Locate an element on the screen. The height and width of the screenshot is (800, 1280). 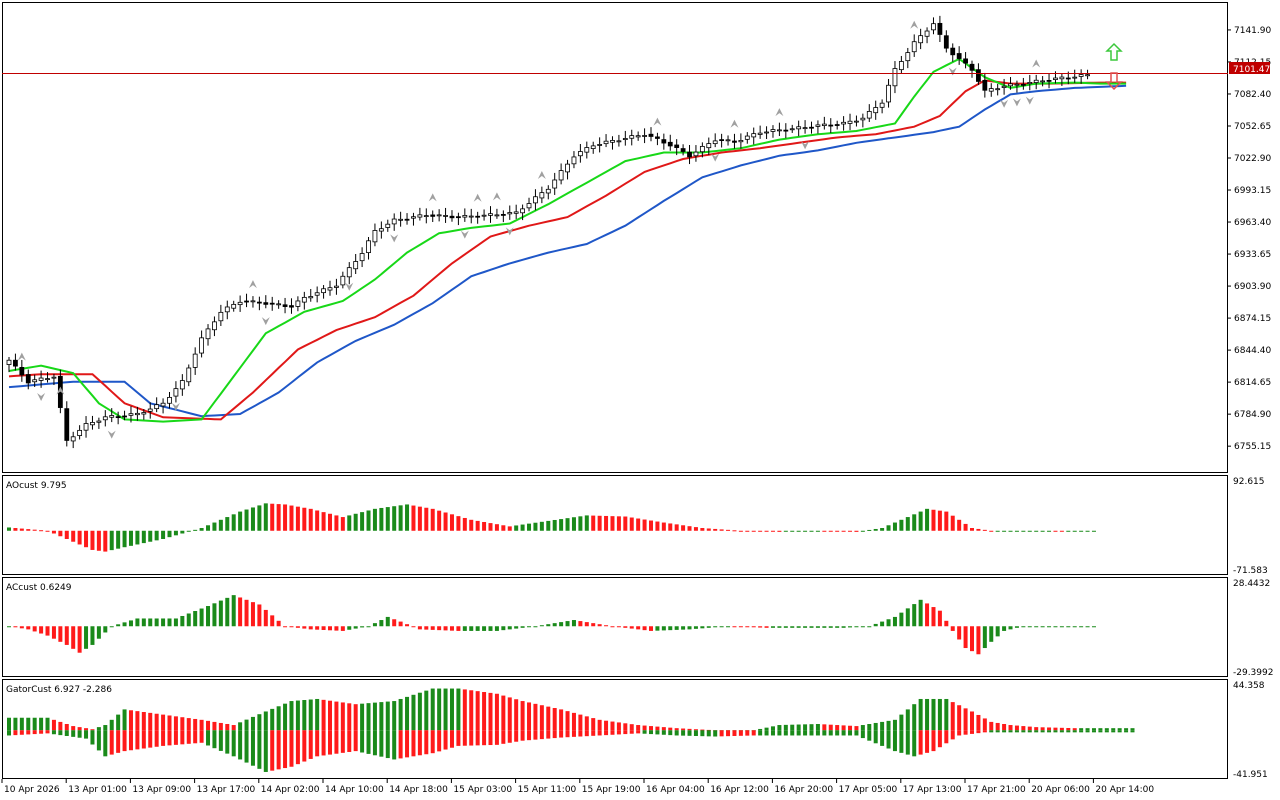
price-axis-tick: 6993.15 is located at coordinates (1252, 191).